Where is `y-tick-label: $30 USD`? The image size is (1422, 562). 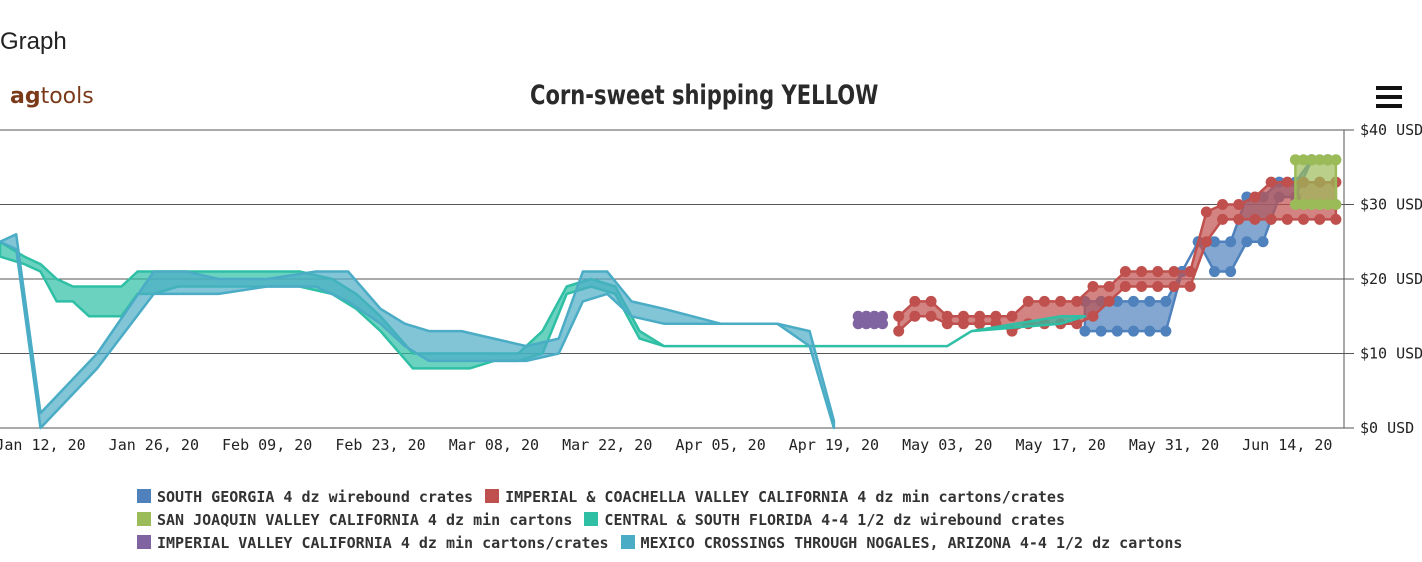 y-tick-label: $30 USD is located at coordinates (1391, 205).